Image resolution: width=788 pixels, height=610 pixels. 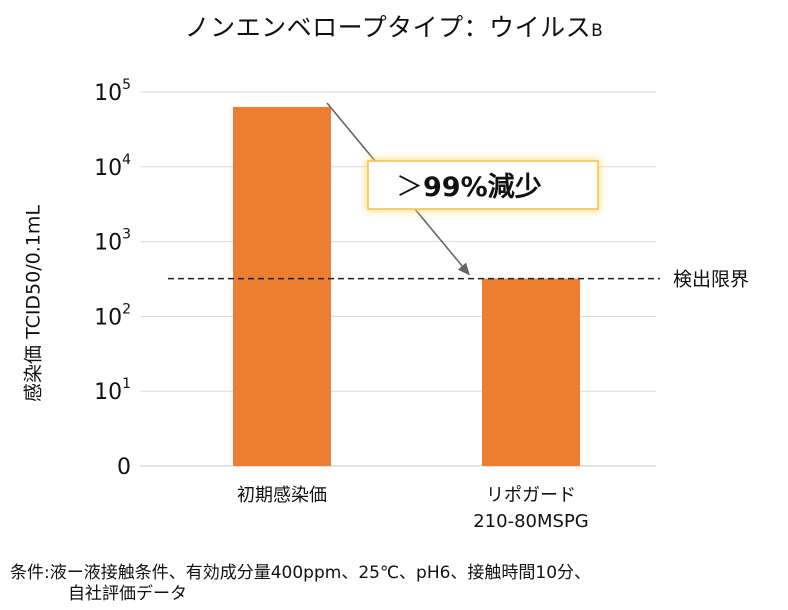 What do you see at coordinates (464, 269) in the screenshot?
I see `annotation-arrow-head` at bounding box center [464, 269].